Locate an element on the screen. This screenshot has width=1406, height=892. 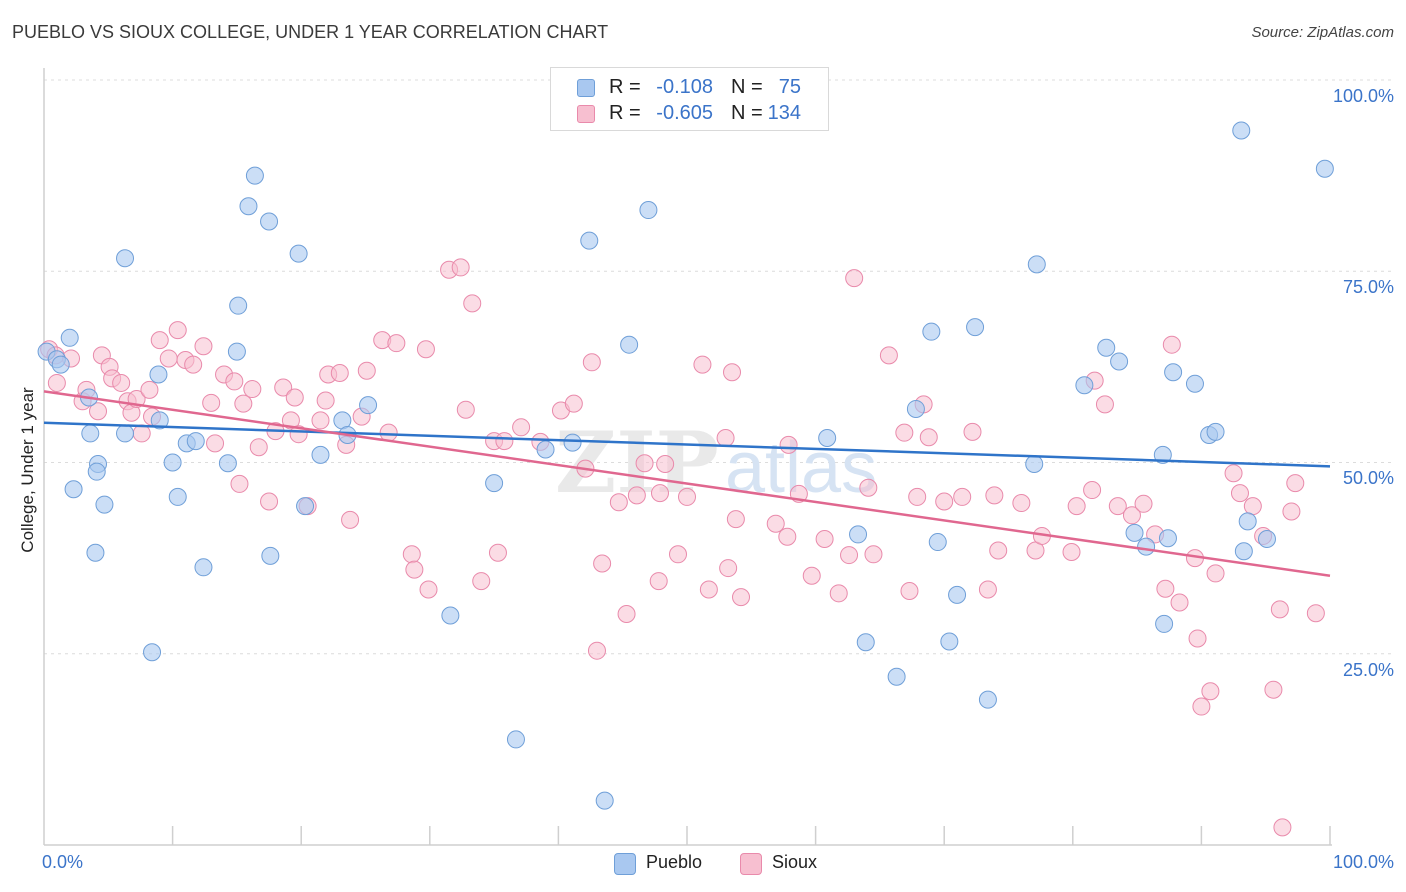
x-tick-label-max: 100.0% is located at coordinates (1363, 862).